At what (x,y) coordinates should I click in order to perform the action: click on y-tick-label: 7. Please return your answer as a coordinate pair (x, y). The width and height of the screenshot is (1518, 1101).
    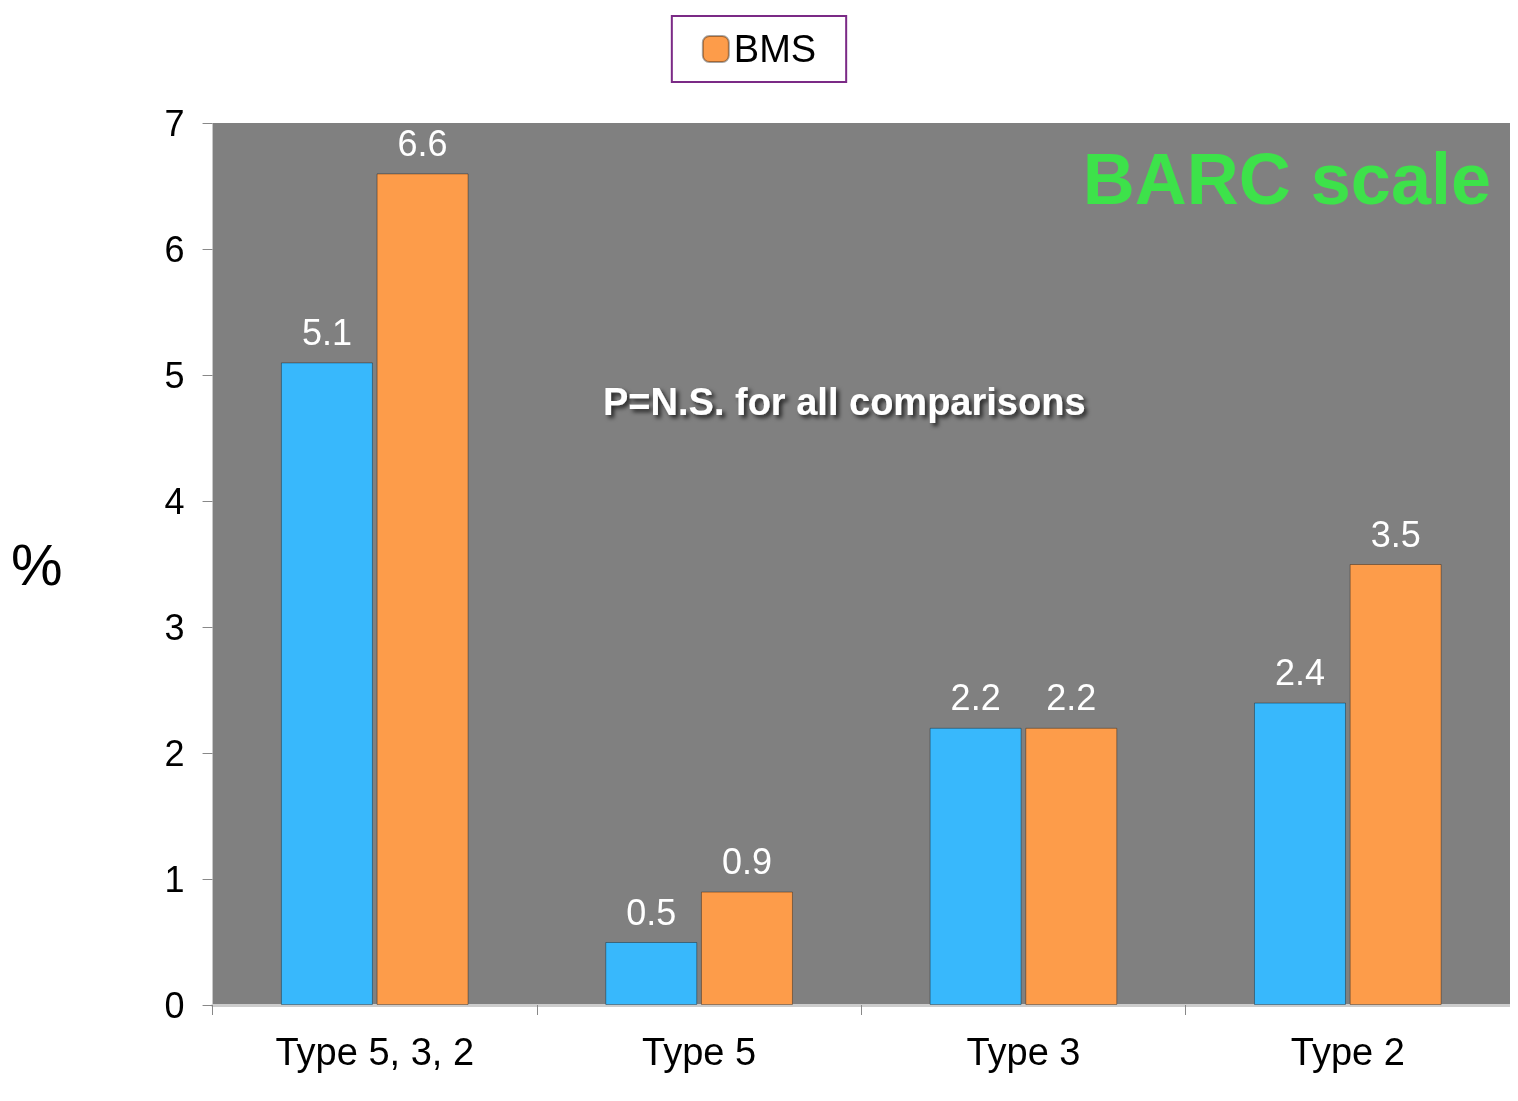
    Looking at the image, I should click on (174, 123).